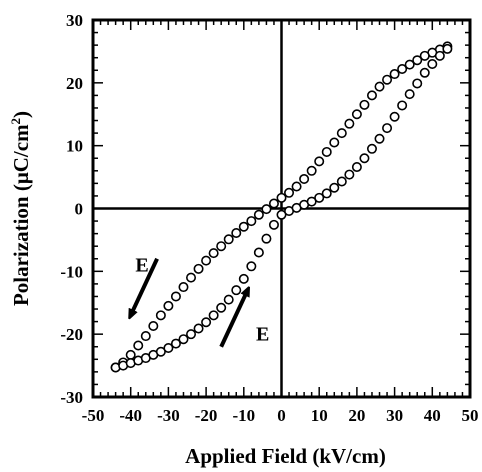  Describe the element at coordinates (71, 397) in the screenshot. I see `y-tick-label: -30` at that location.